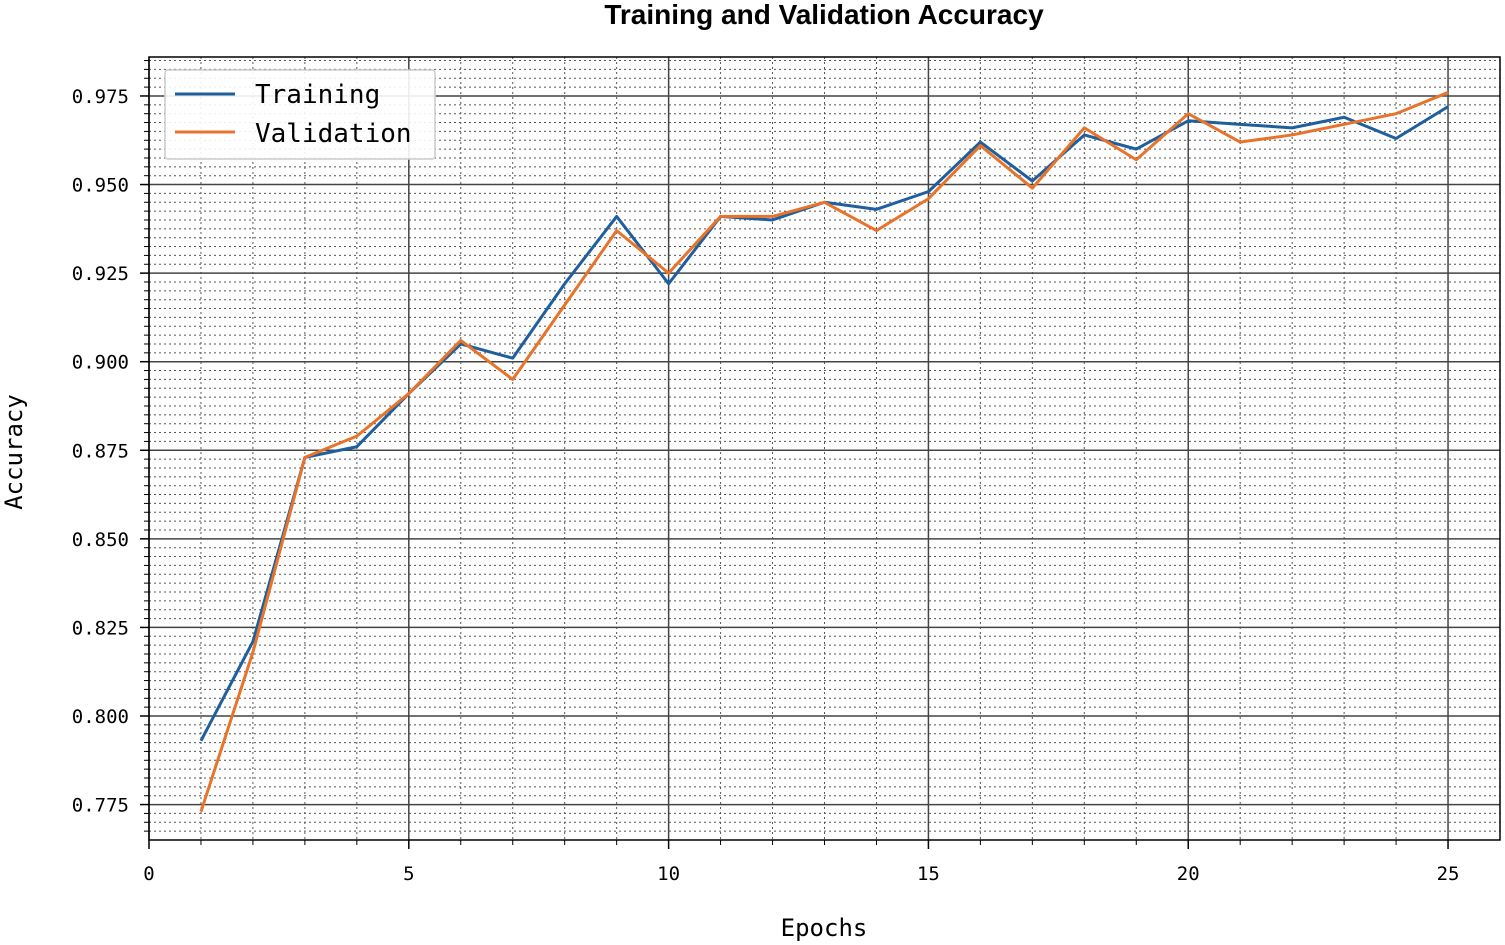  Describe the element at coordinates (100, 97) in the screenshot. I see `y-tick-label: 0.975` at that location.